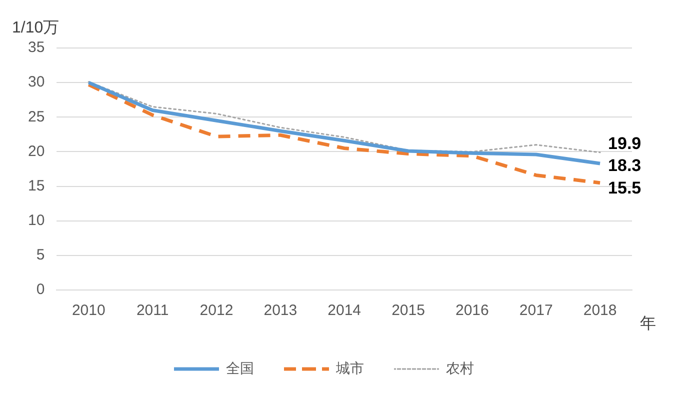 The height and width of the screenshot is (398, 692). Describe the element at coordinates (648, 323) in the screenshot. I see `x-axis-title: 年` at that location.